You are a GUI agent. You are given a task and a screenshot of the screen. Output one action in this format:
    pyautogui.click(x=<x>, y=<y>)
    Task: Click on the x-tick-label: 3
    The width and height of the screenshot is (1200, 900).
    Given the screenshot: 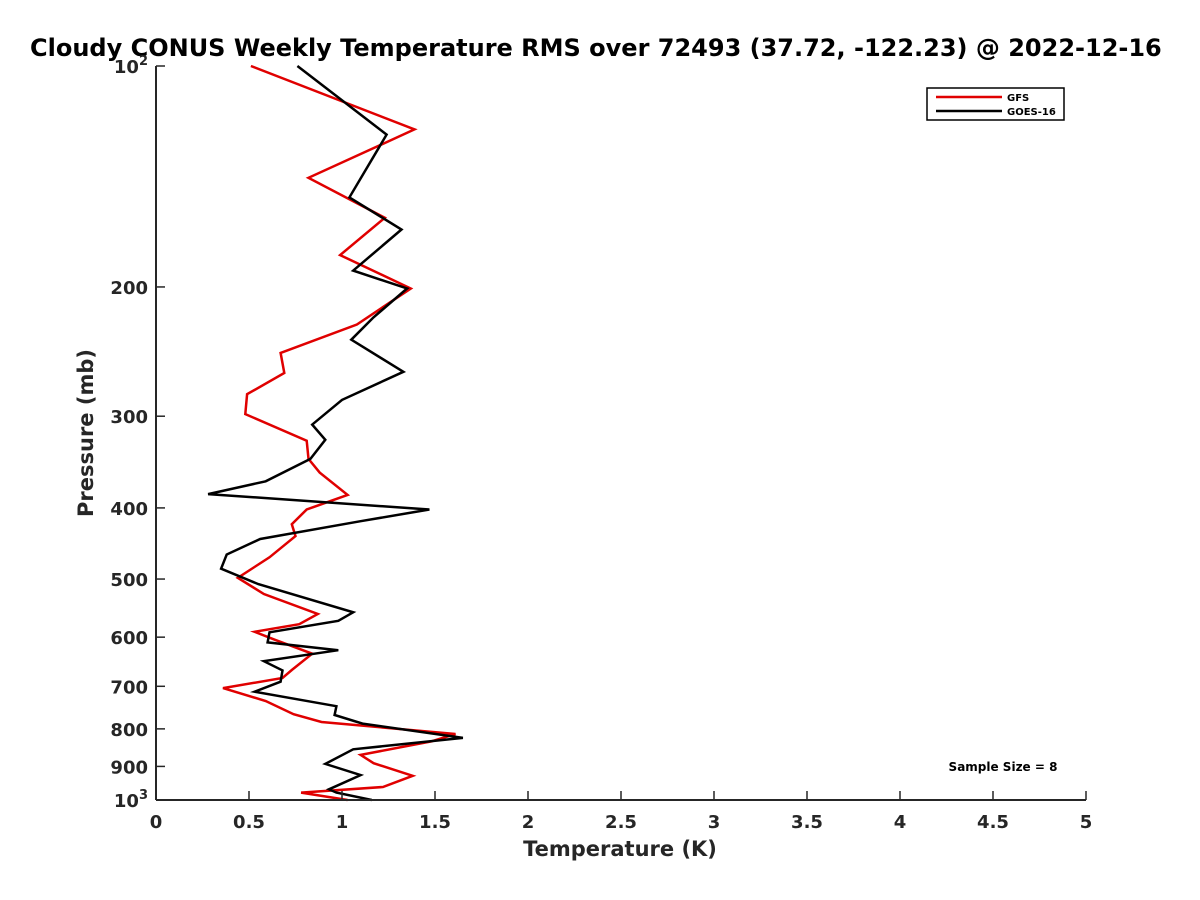 What is the action you would take?
    pyautogui.click(x=714, y=822)
    